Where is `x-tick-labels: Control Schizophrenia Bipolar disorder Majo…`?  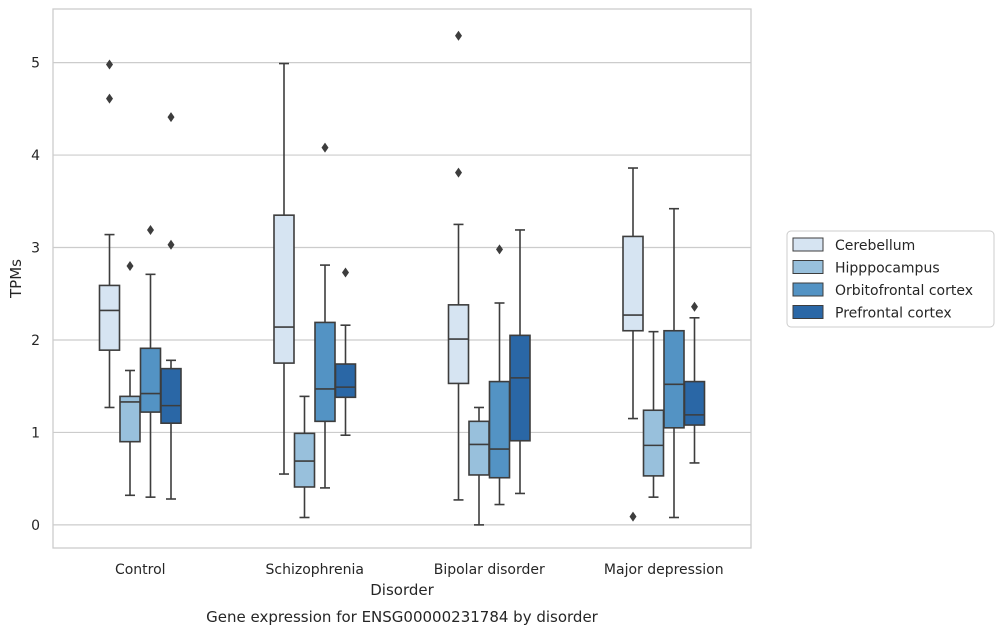 x-tick-labels: Control Schizophrenia Bipolar disorder Majo… is located at coordinates (419, 570).